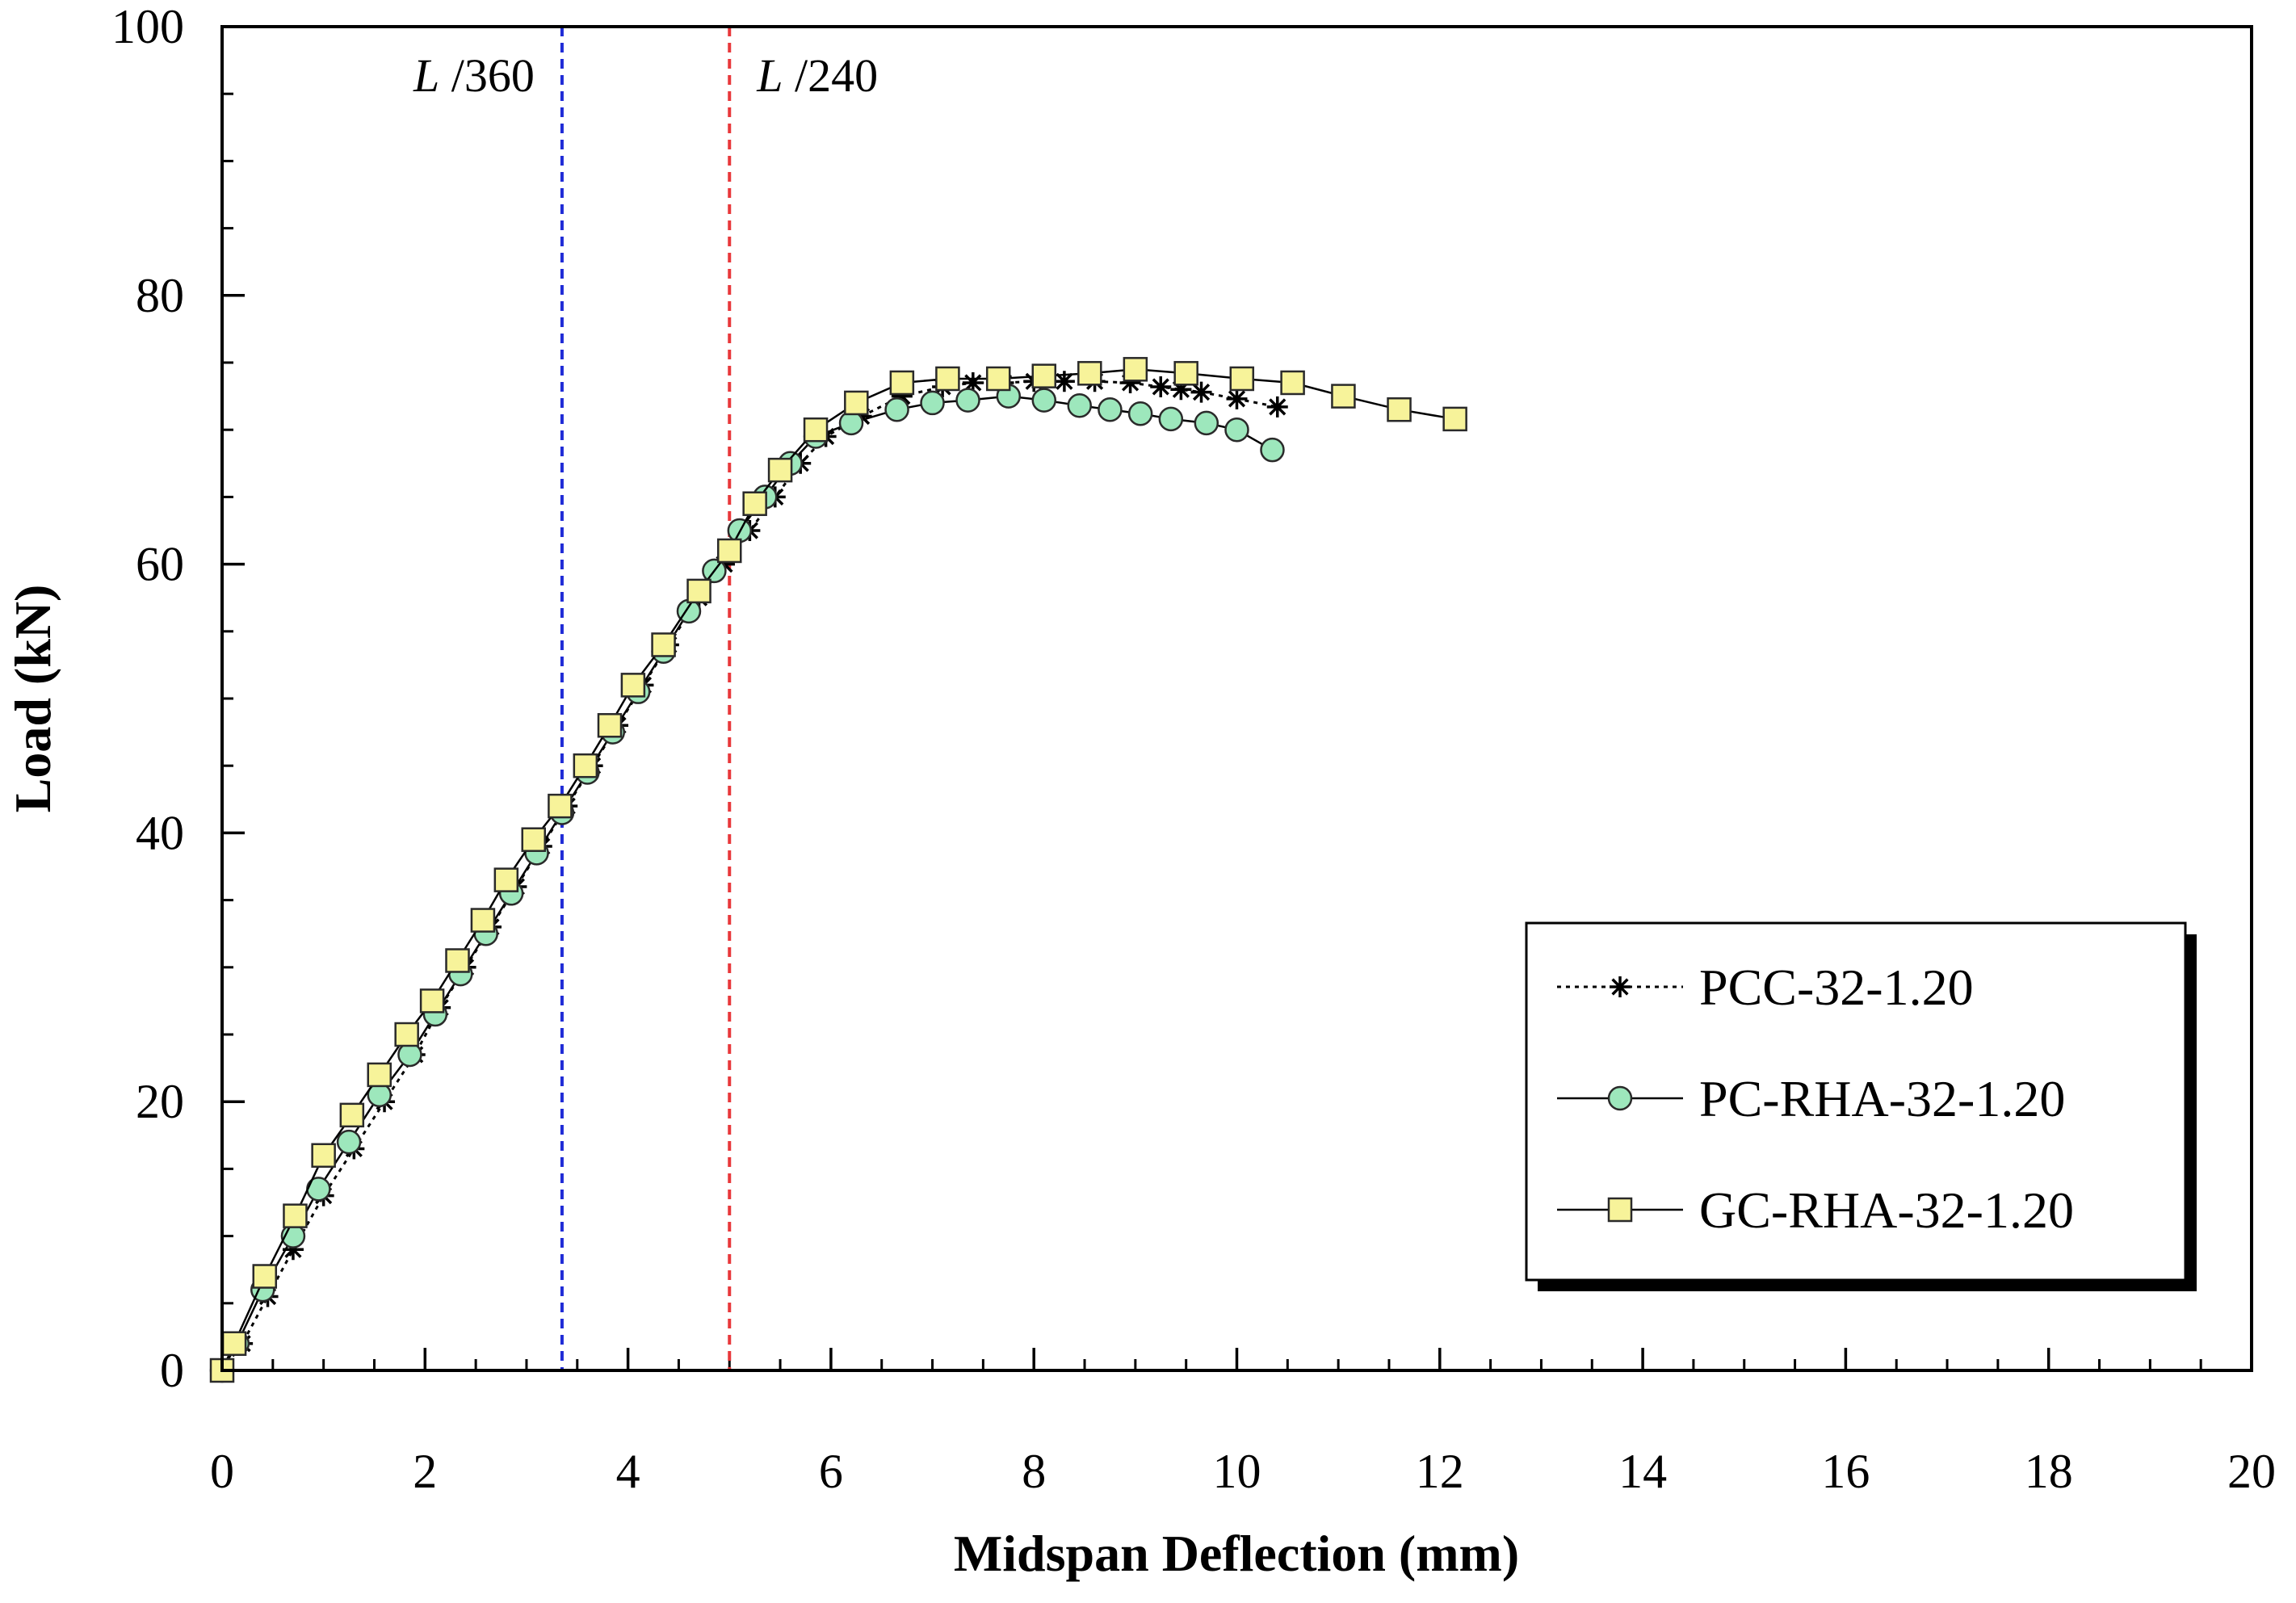  I want to click on x-tick-label: 0, so click(222, 1471).